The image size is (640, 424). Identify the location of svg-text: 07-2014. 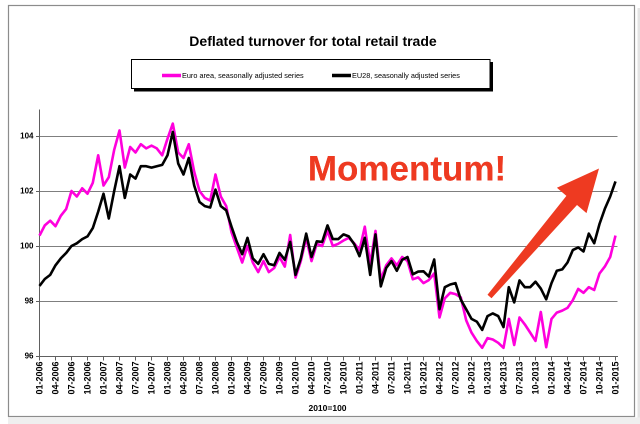
(584, 378).